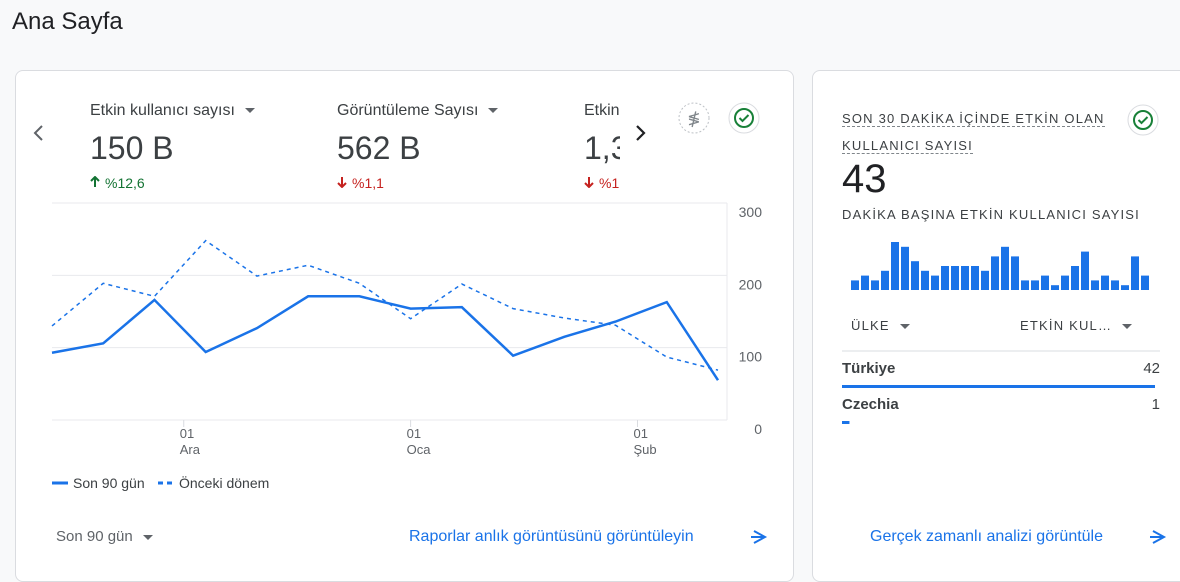 The width and height of the screenshot is (1180, 582). I want to click on page-title: Ana Sayfa, so click(67, 21).